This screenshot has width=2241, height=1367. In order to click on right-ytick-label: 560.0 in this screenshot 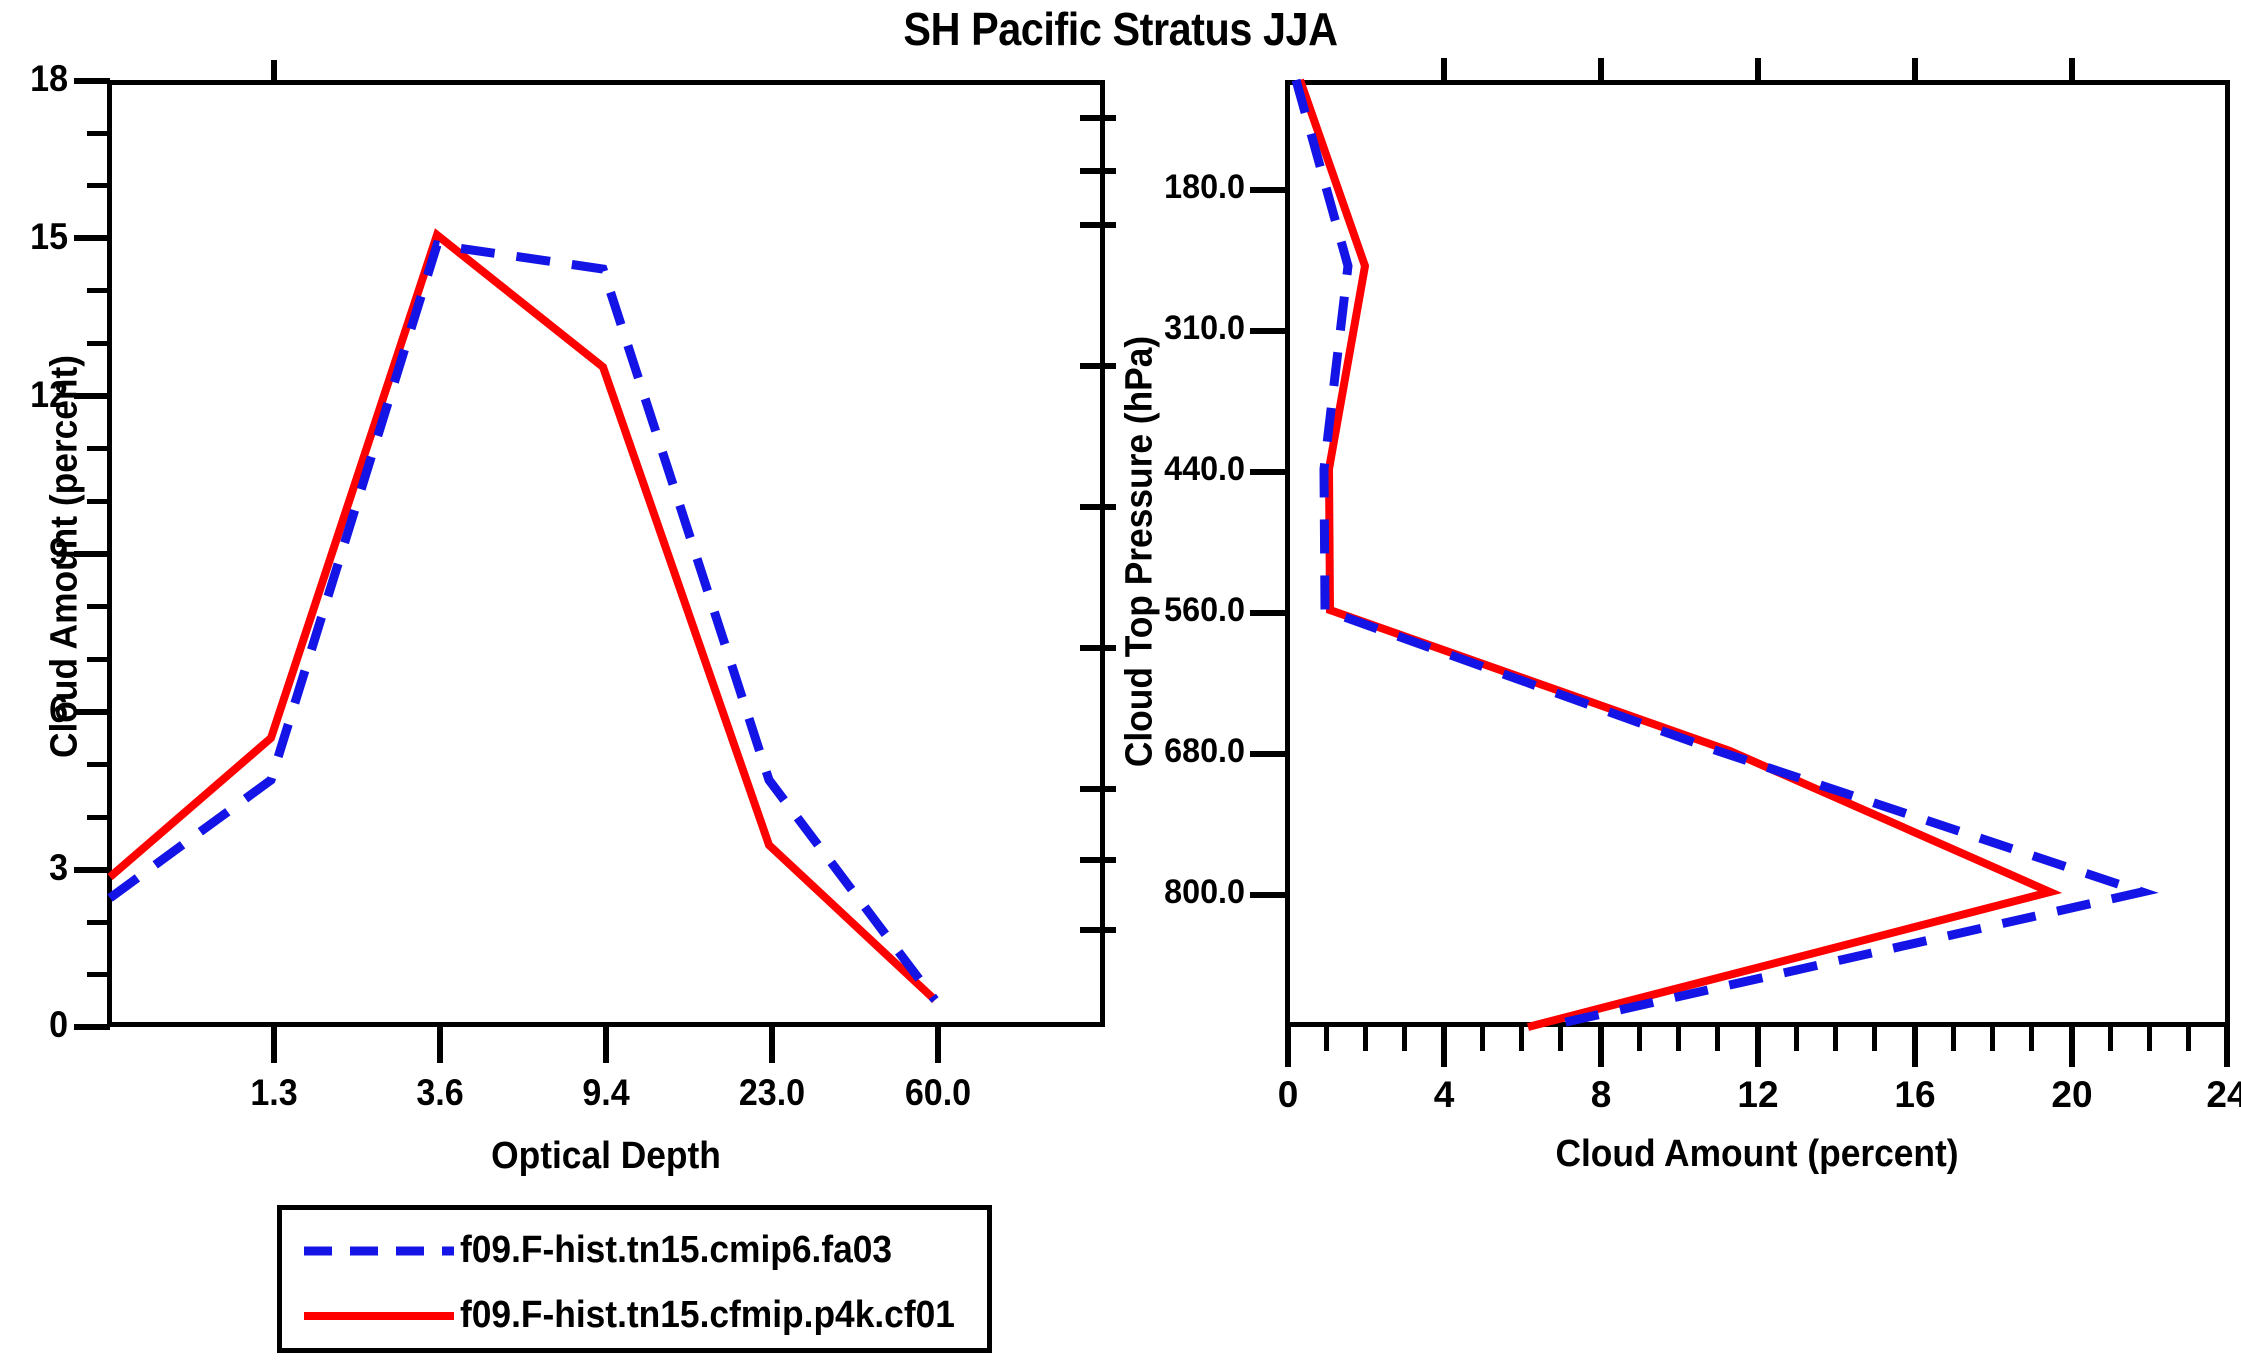, I will do `click(1204, 610)`.